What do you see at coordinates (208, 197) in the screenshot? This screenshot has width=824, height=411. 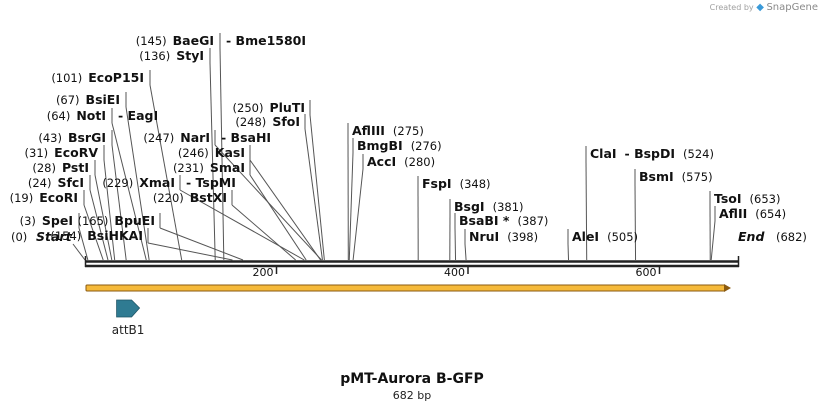 I see `site-name-13: BstXI` at bounding box center [208, 197].